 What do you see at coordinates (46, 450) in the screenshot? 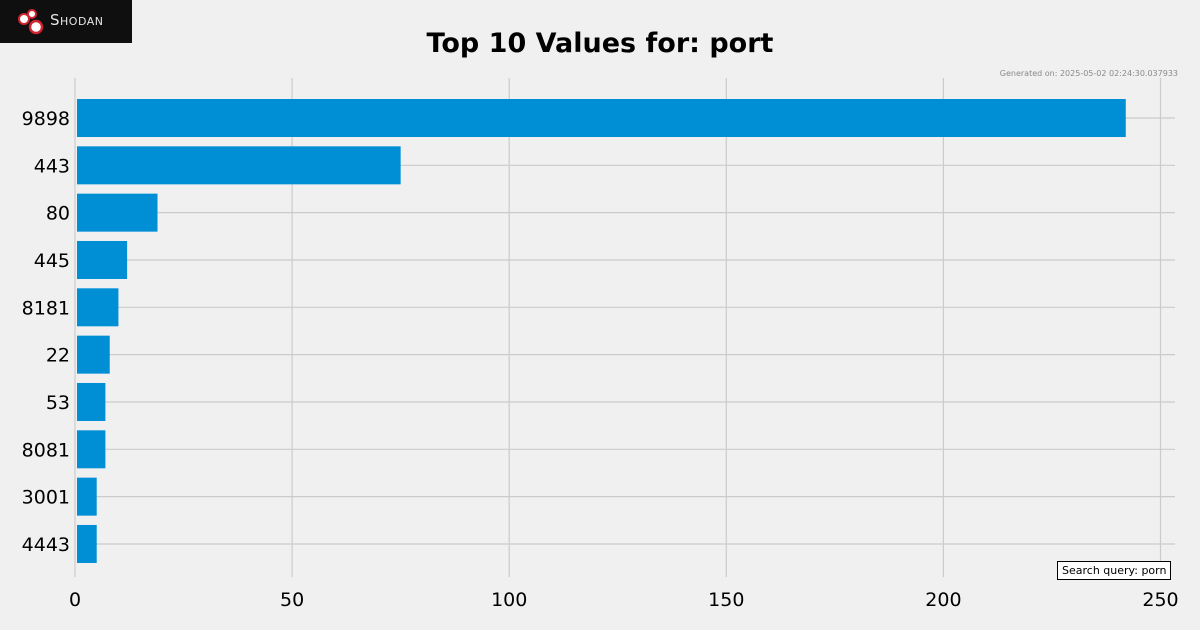
I see `y-tick-label: 8081` at bounding box center [46, 450].